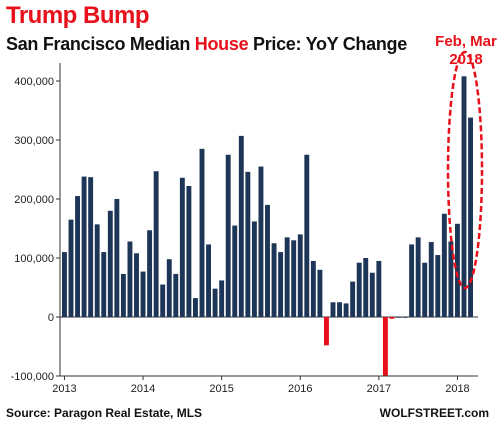 The image size is (499, 430). What do you see at coordinates (78, 15) in the screenshot?
I see `headline: Trump Bump` at bounding box center [78, 15].